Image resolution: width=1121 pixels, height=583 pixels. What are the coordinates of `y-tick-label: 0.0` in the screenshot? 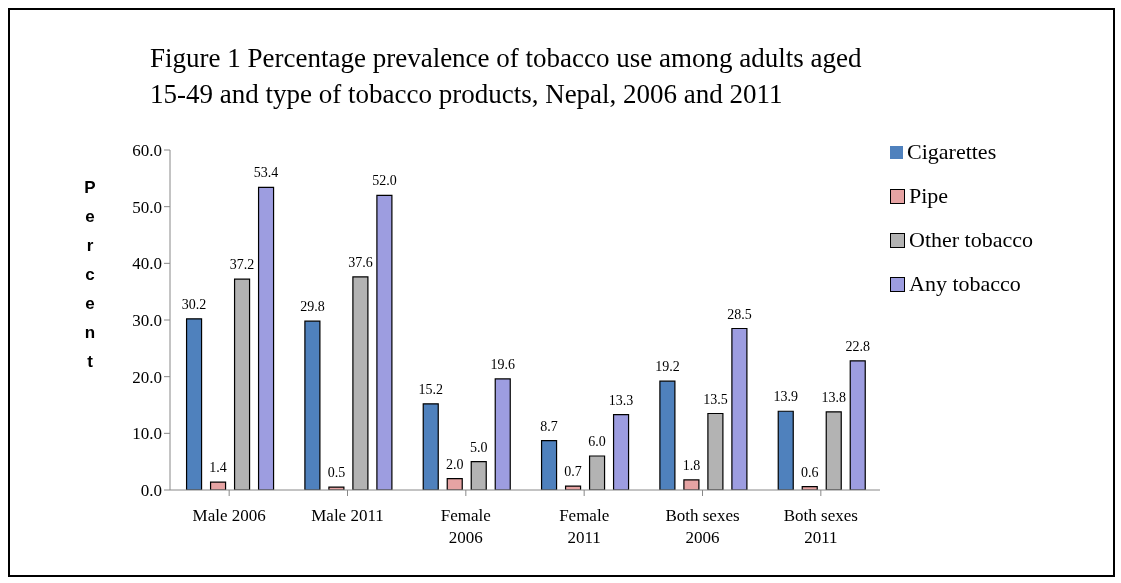 It's located at (151, 491).